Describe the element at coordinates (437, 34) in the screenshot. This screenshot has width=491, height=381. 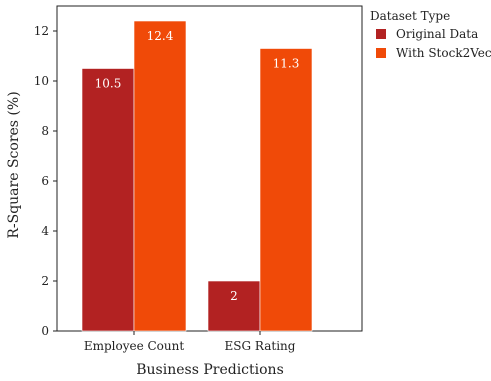
I see `legend-entry: Original Data` at that location.